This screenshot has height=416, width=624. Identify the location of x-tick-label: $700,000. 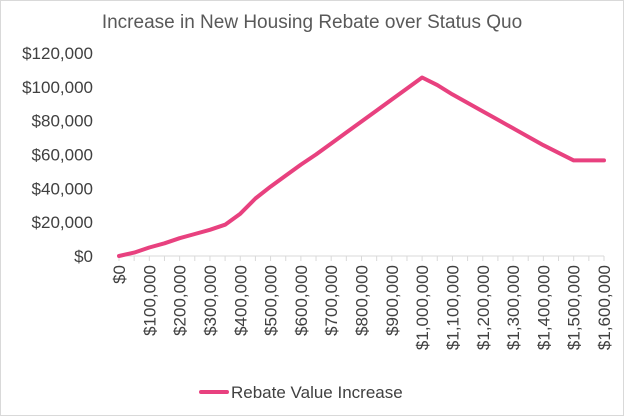
(331, 300).